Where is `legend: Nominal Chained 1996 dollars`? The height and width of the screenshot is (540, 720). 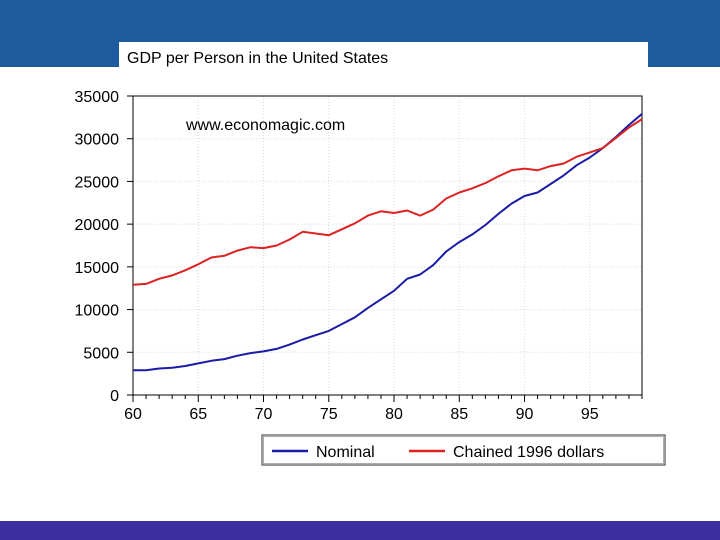
legend: Nominal Chained 1996 dollars is located at coordinates (463, 450).